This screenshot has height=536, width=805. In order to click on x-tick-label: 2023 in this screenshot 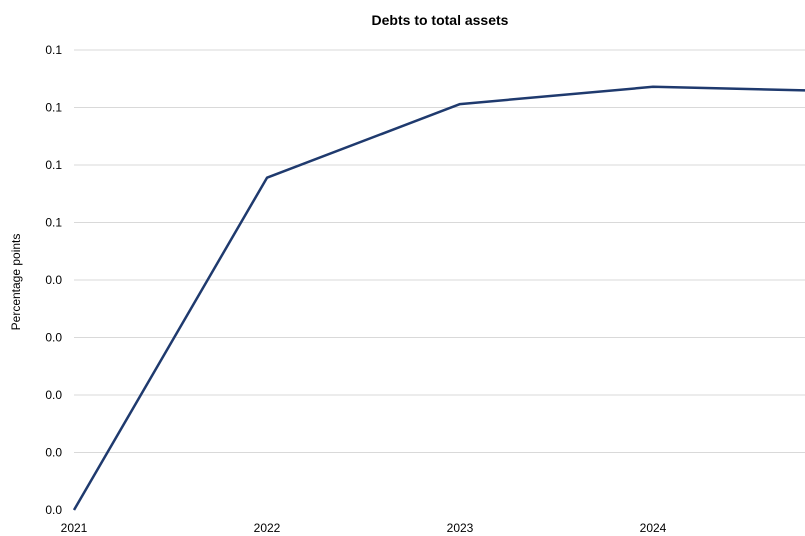, I will do `click(460, 528)`.